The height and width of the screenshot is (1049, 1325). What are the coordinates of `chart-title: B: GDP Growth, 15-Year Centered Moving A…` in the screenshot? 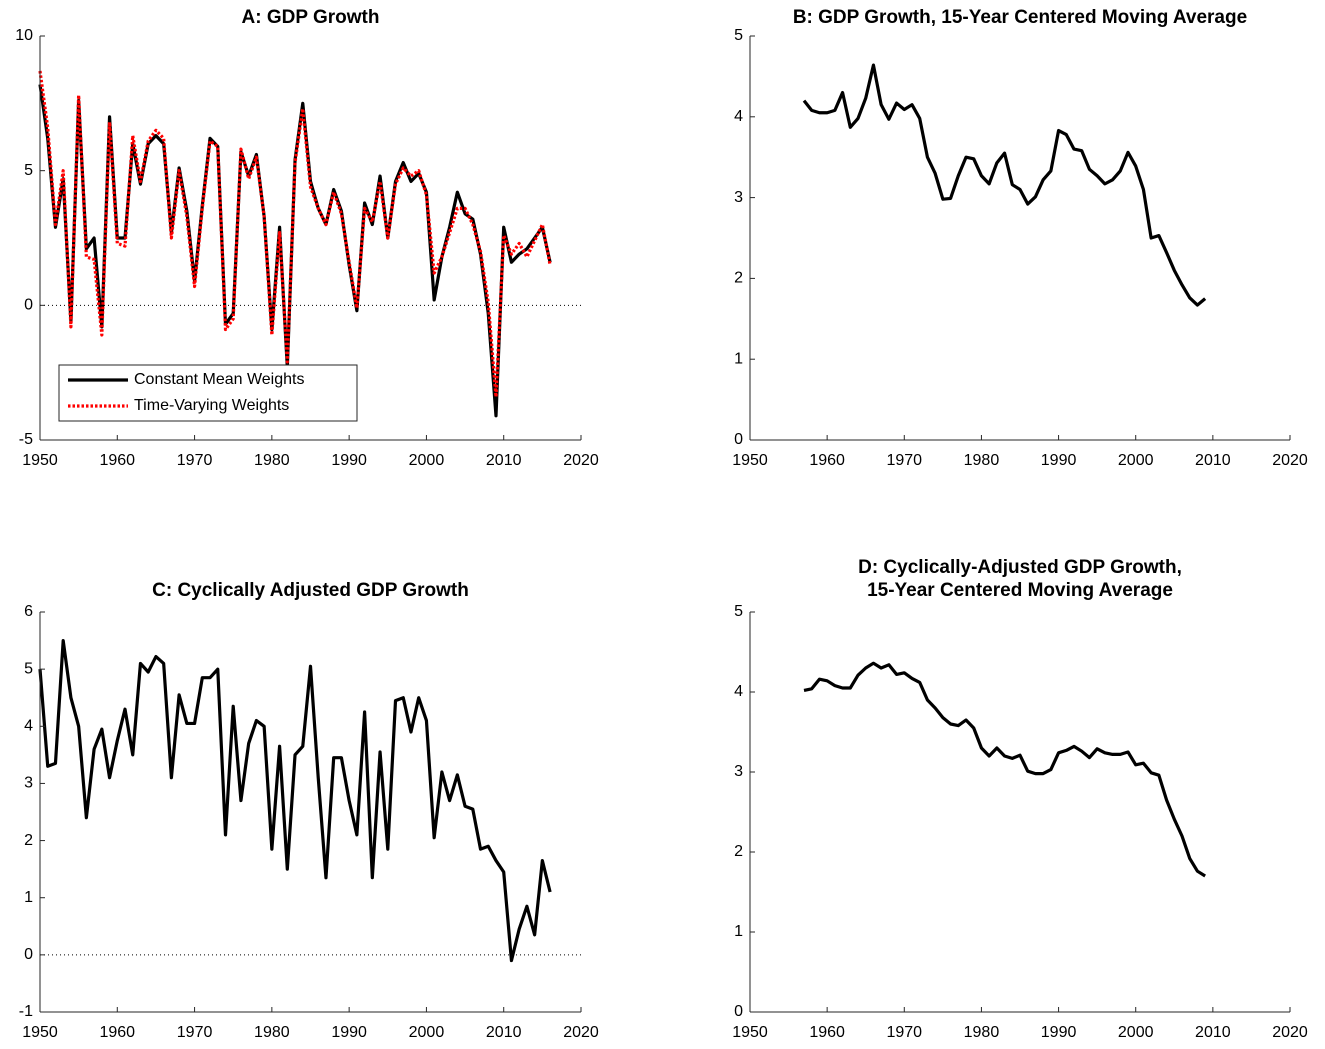 It's located at (1020, 17).